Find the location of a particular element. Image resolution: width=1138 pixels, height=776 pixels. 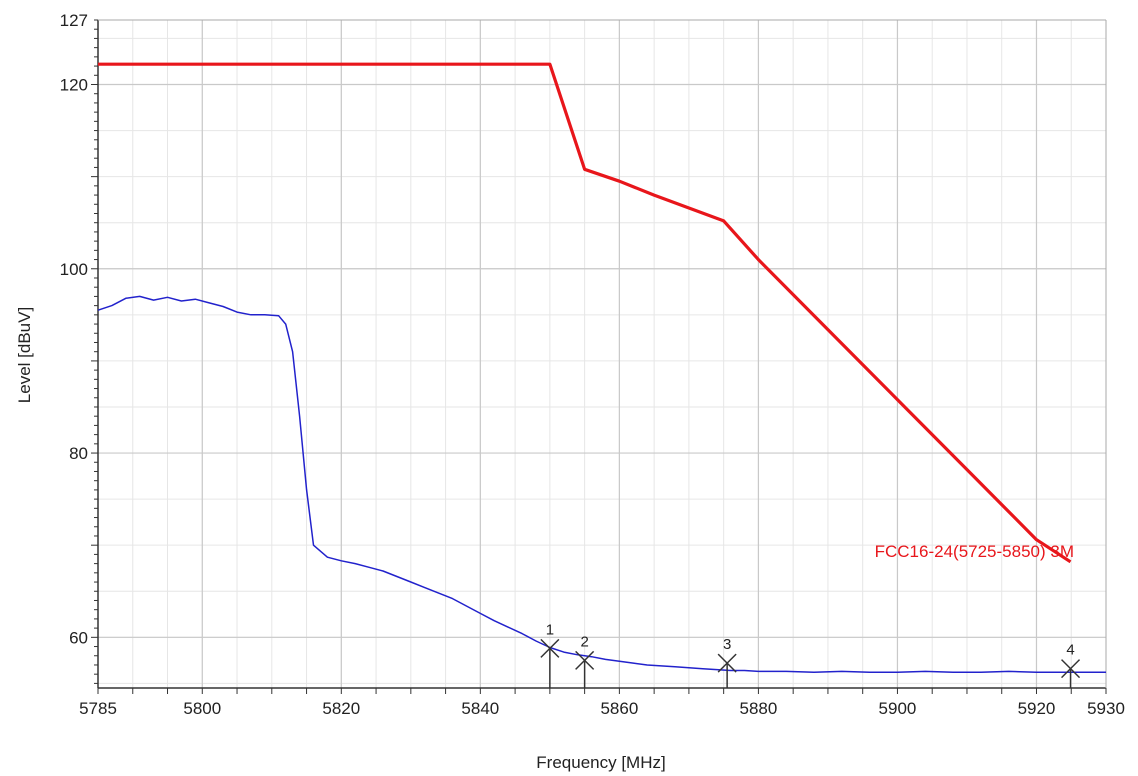

x-tick-label: 5920 is located at coordinates (1037, 708).